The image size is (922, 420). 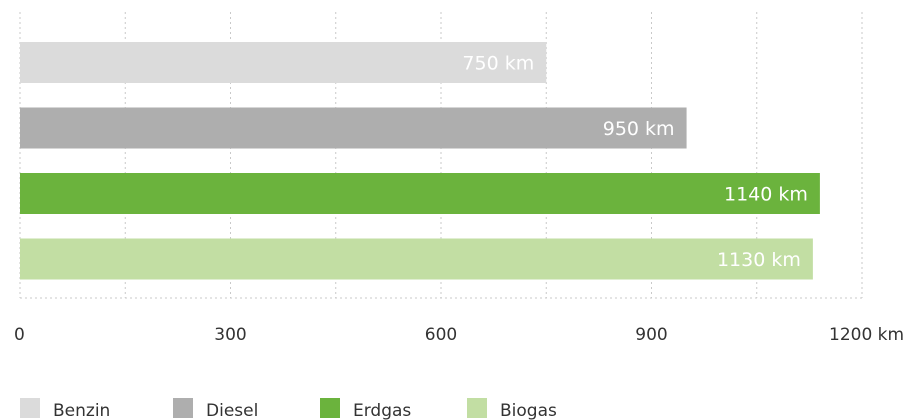 I want to click on bar-benzin, so click(x=283, y=62).